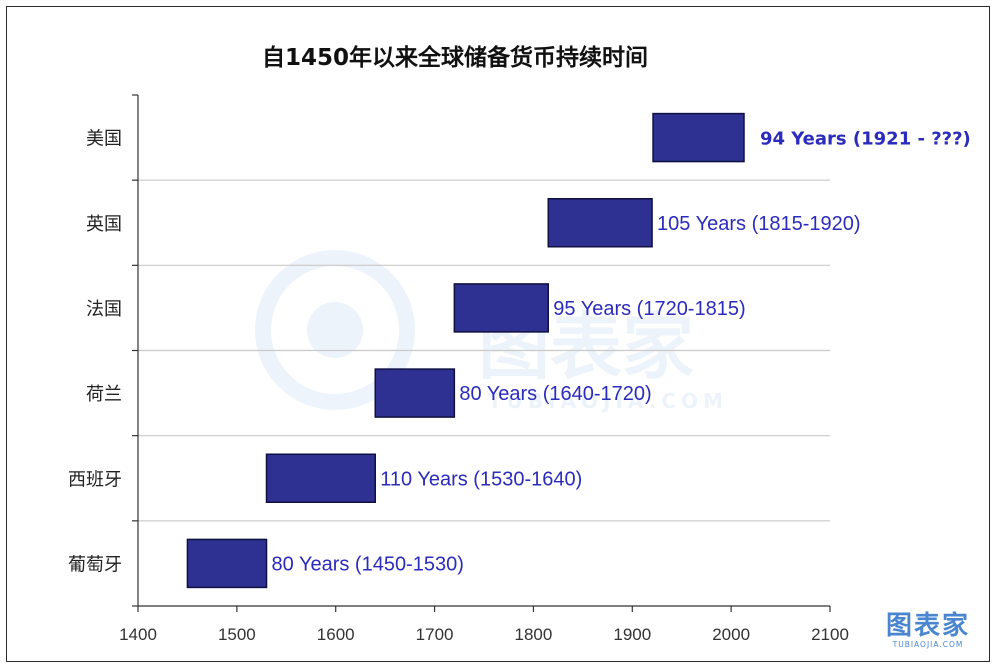 Image resolution: width=1000 pixels, height=671 pixels. What do you see at coordinates (759, 224) in the screenshot?
I see `data-label: 105 Years (1815-1920)` at bounding box center [759, 224].